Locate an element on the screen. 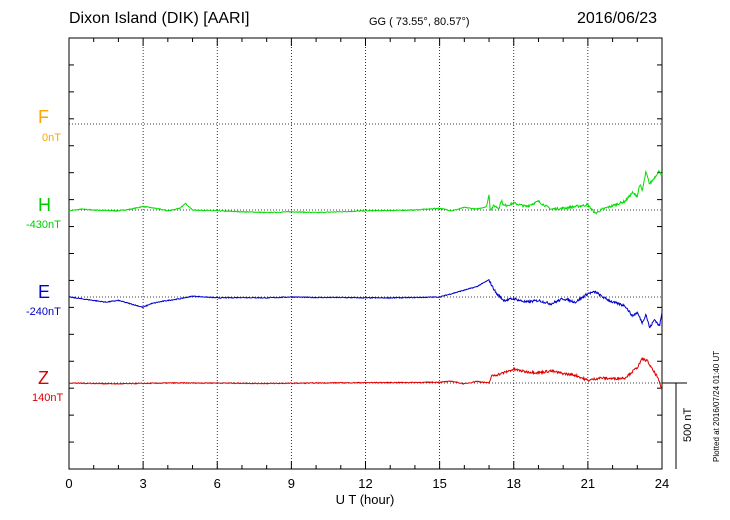  geographic-coords: GG ( 73.55°, 80.57°) is located at coordinates (419, 22).